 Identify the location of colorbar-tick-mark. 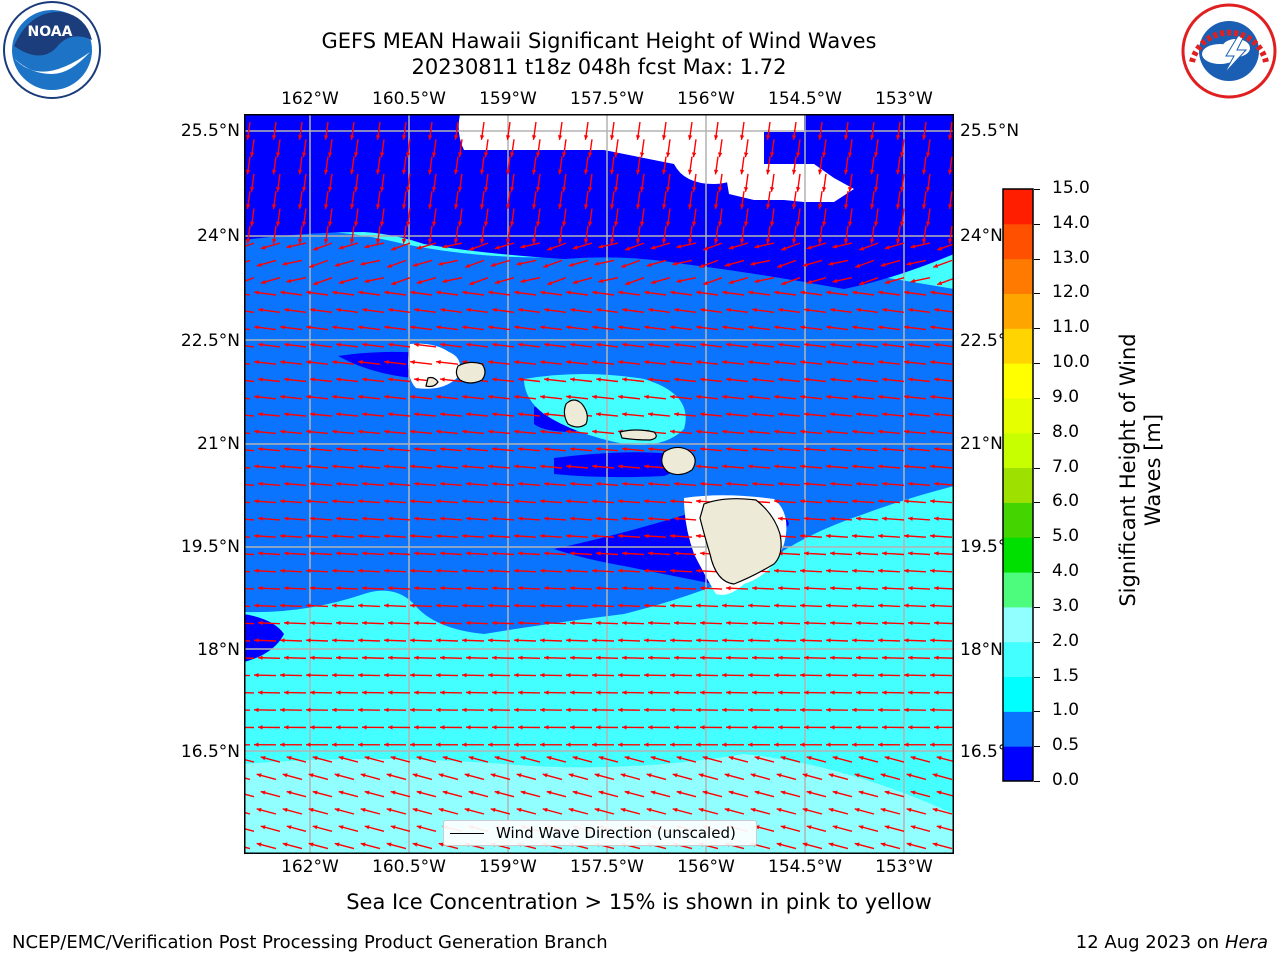
(1037, 329).